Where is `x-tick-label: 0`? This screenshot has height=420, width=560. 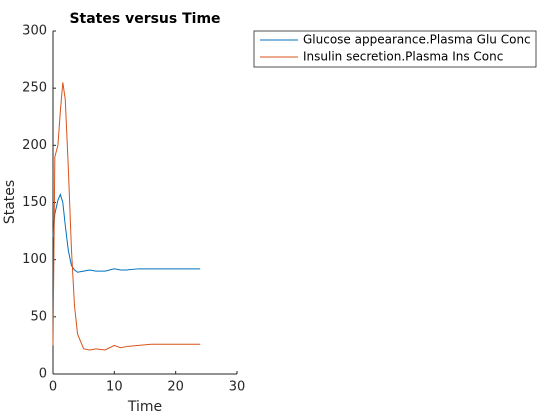 x-tick-label: 0 is located at coordinates (53, 387).